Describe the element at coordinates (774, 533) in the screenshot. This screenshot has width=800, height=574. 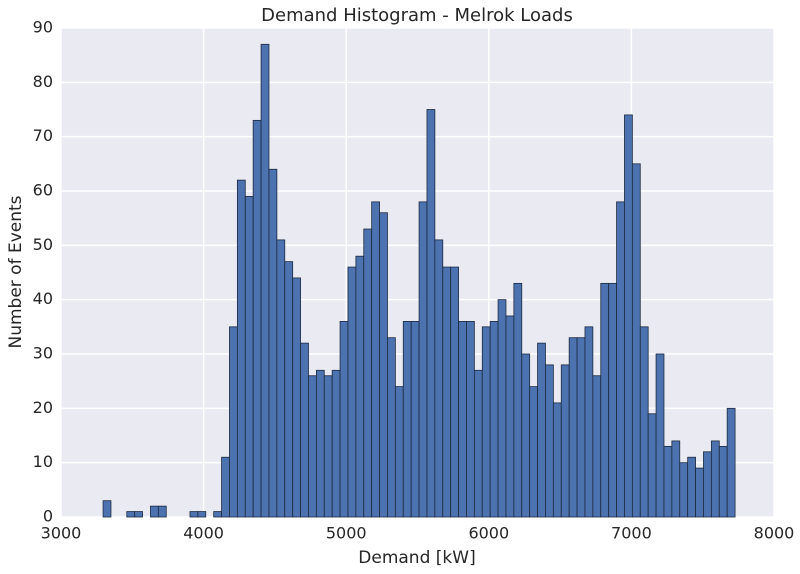
I see `x-tick-label: 8000` at that location.